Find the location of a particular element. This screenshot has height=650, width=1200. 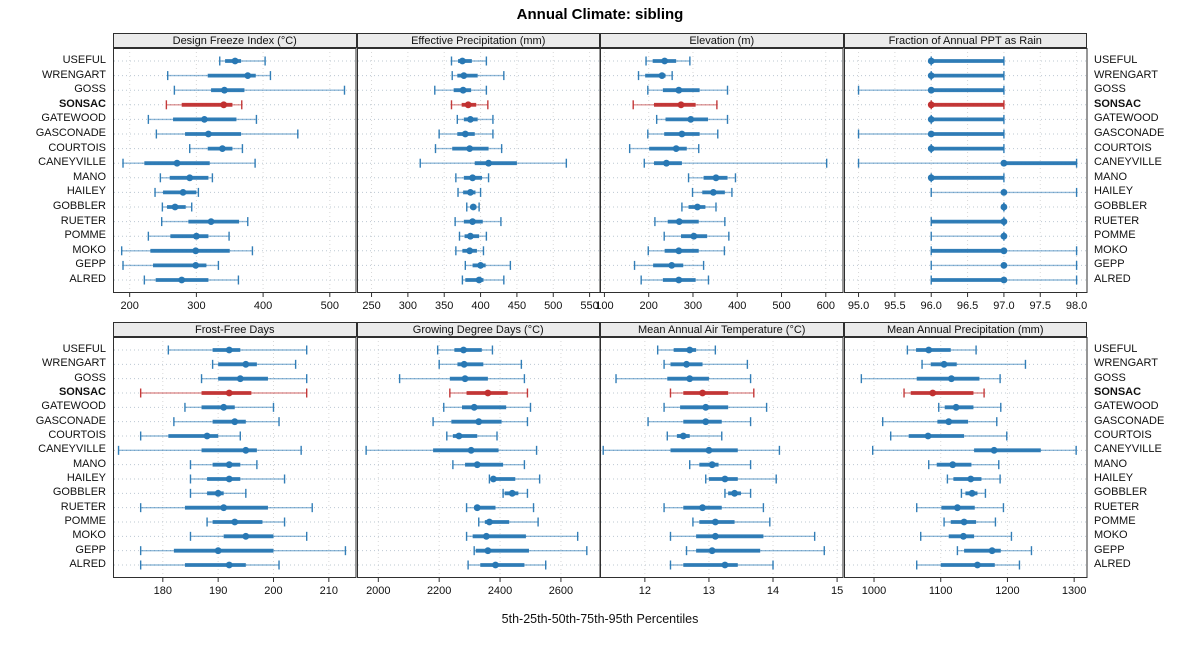

axis-tick-label: 600 is located at coordinates (826, 306).